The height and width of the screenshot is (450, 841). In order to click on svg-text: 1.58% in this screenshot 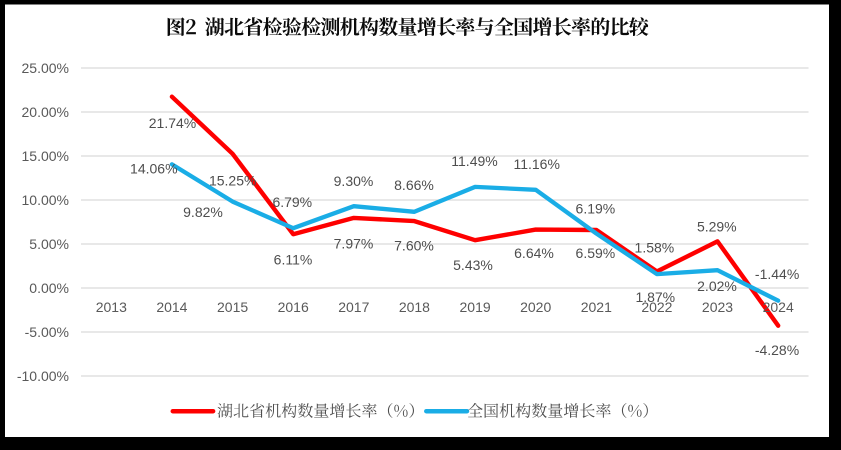, I will do `click(655, 248)`.